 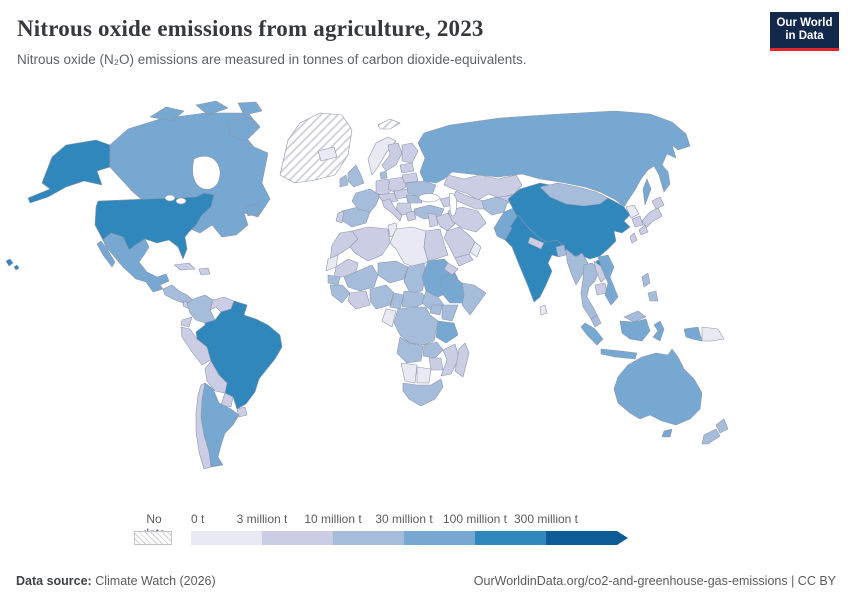 What do you see at coordinates (600, 271) in the screenshot?
I see `country-laos` at bounding box center [600, 271].